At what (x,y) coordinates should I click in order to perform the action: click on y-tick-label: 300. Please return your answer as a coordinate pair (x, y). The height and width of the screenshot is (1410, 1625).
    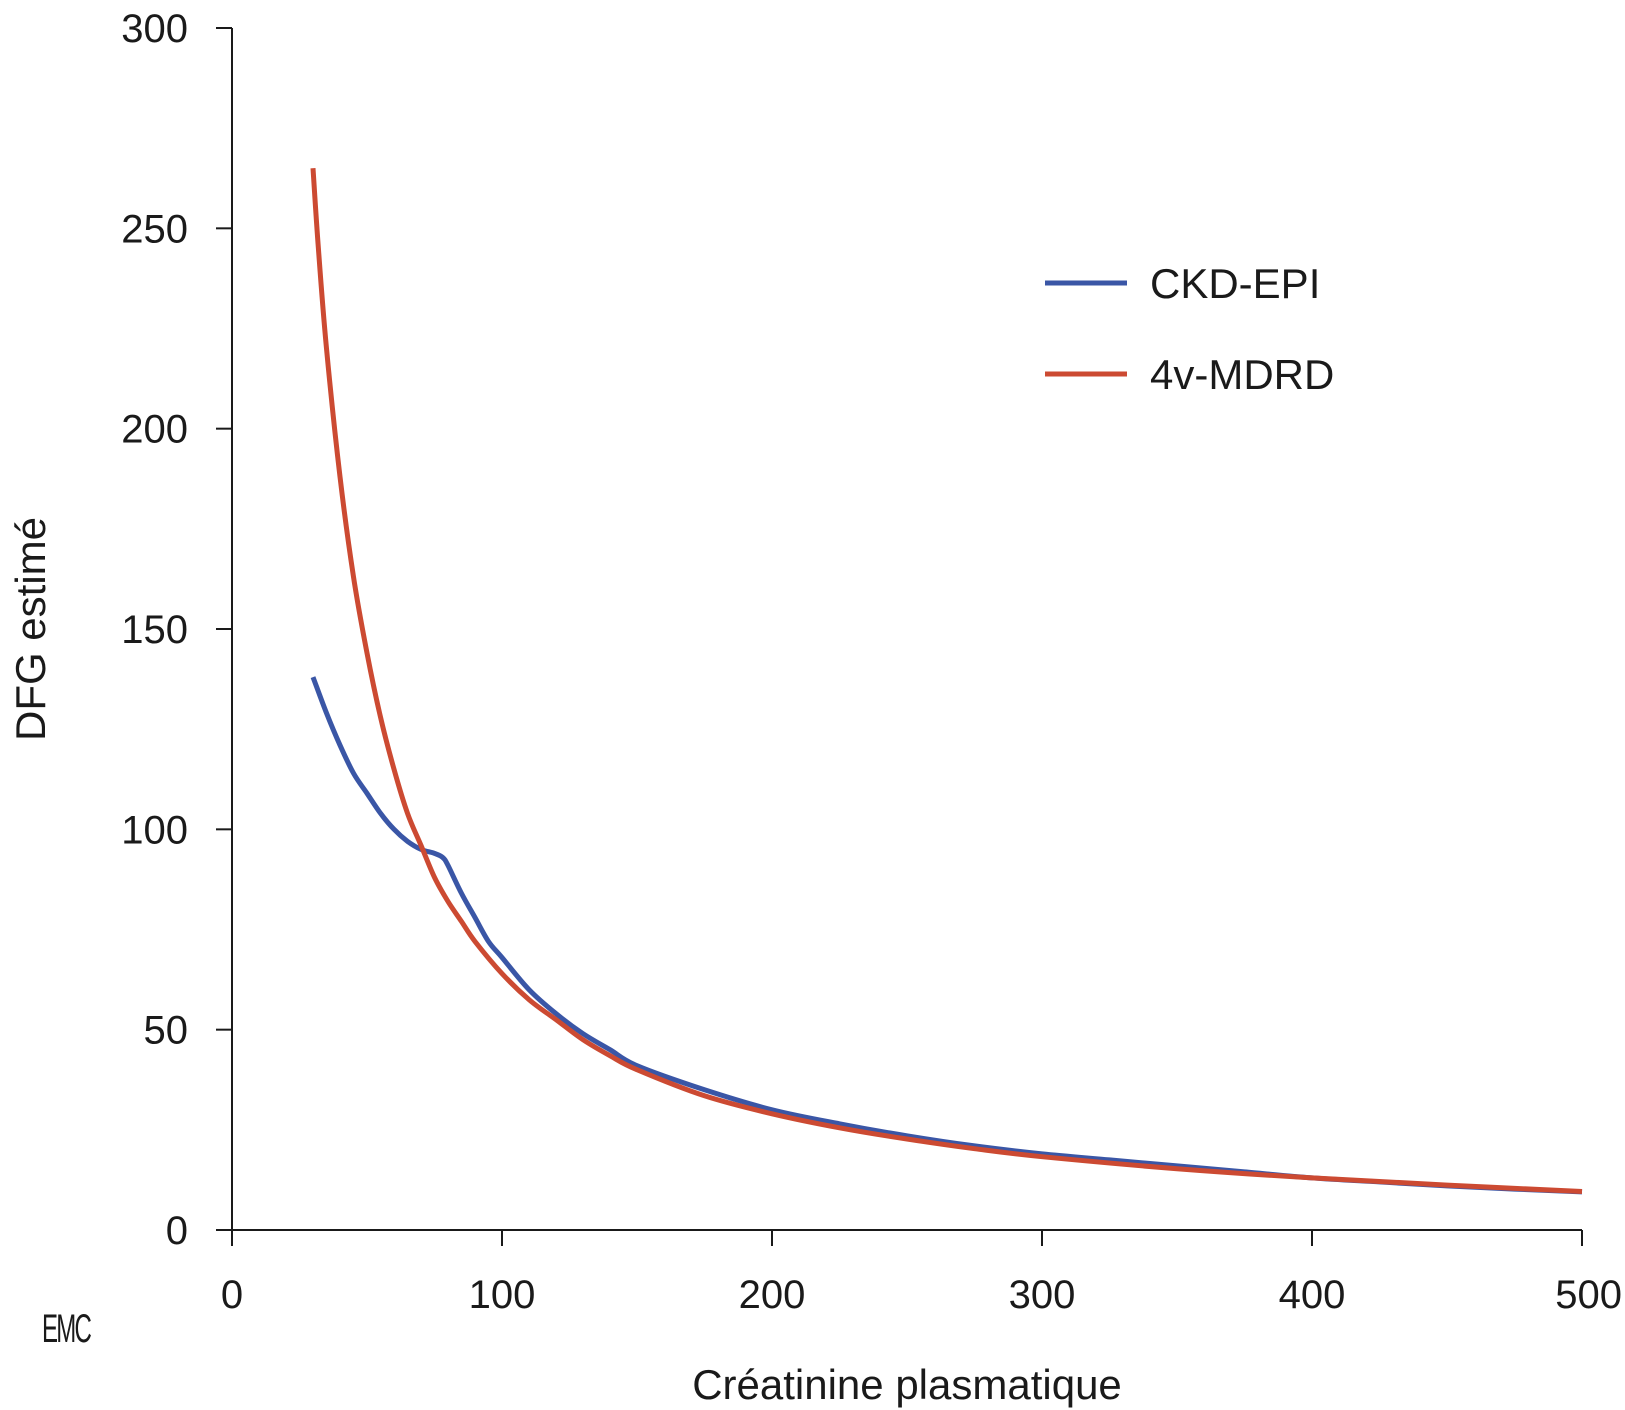
    Looking at the image, I should click on (154, 29).